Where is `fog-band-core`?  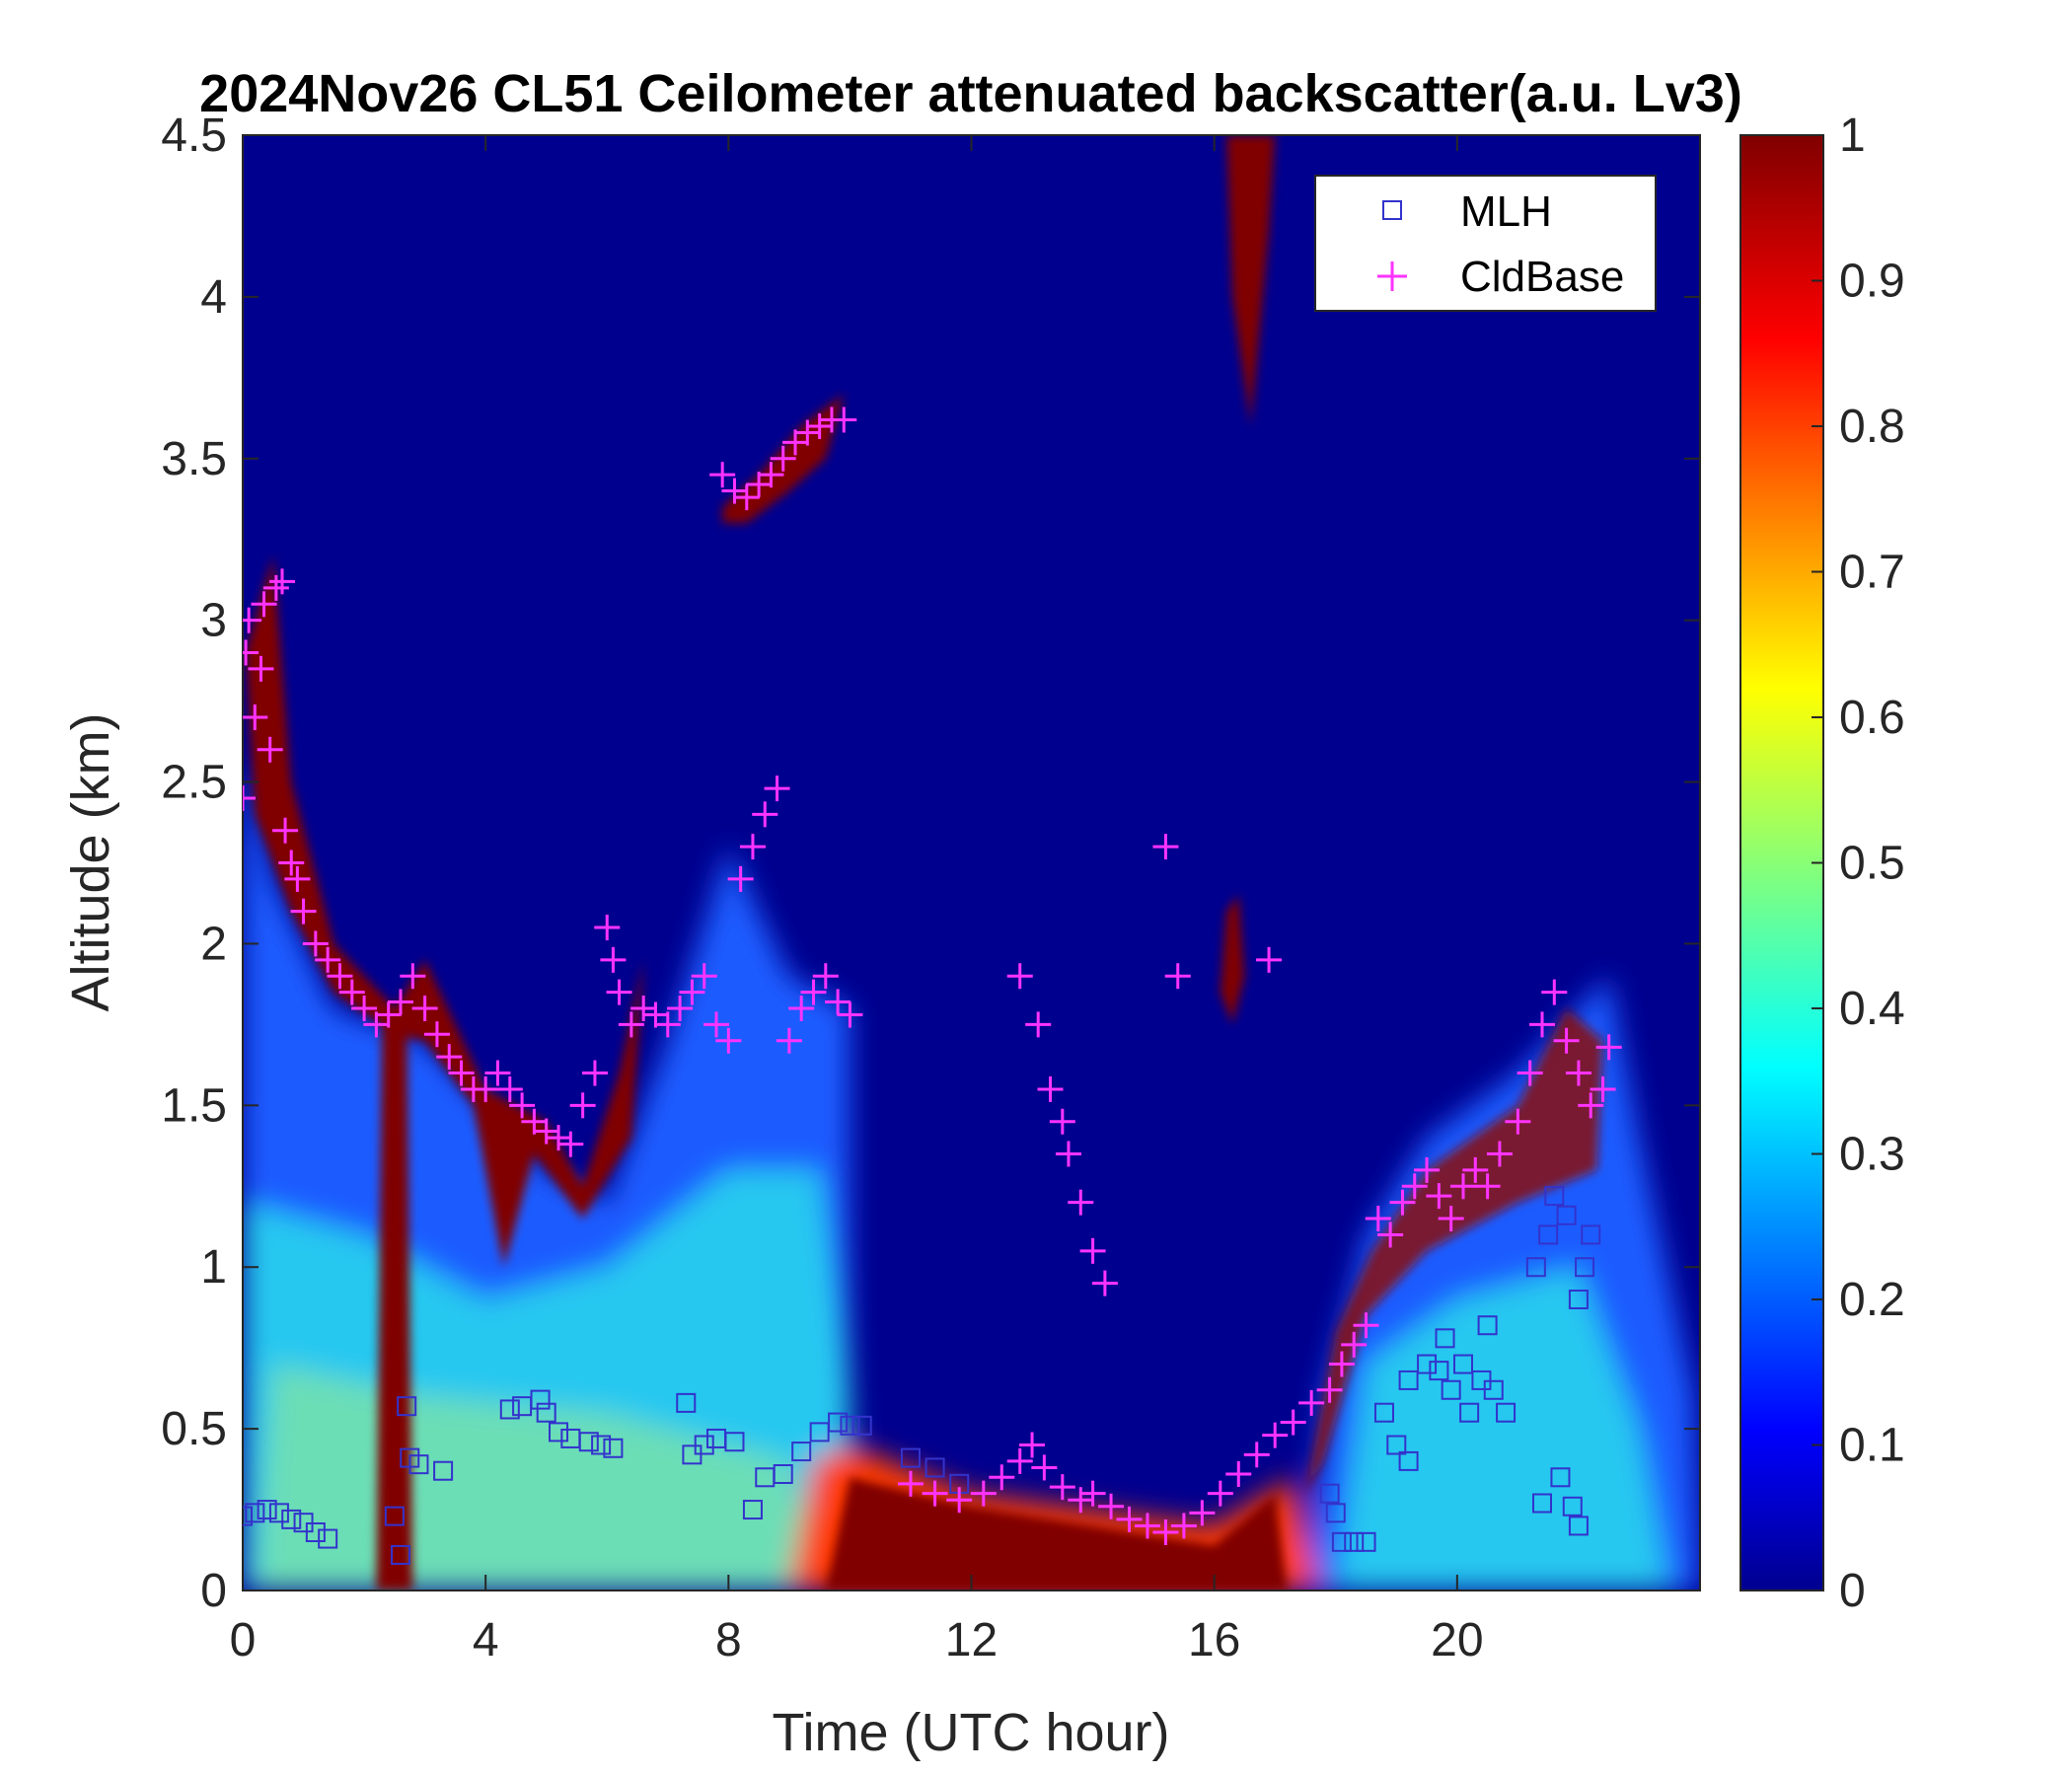
fog-band-core is located at coordinates (1056, 1534).